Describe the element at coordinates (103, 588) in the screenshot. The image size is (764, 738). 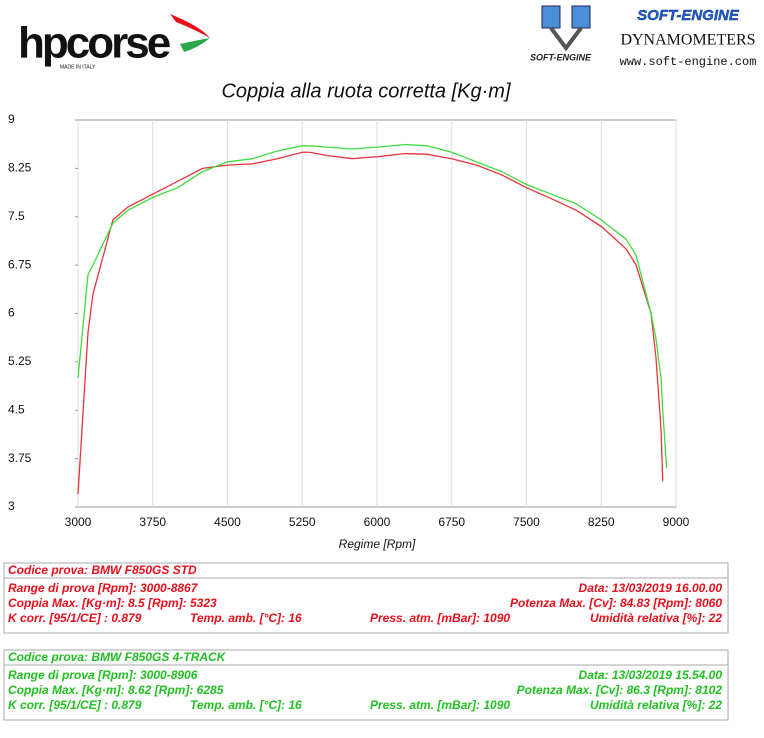
I see `info-text: Range di prova [Rpm]: 3000-8867` at that location.